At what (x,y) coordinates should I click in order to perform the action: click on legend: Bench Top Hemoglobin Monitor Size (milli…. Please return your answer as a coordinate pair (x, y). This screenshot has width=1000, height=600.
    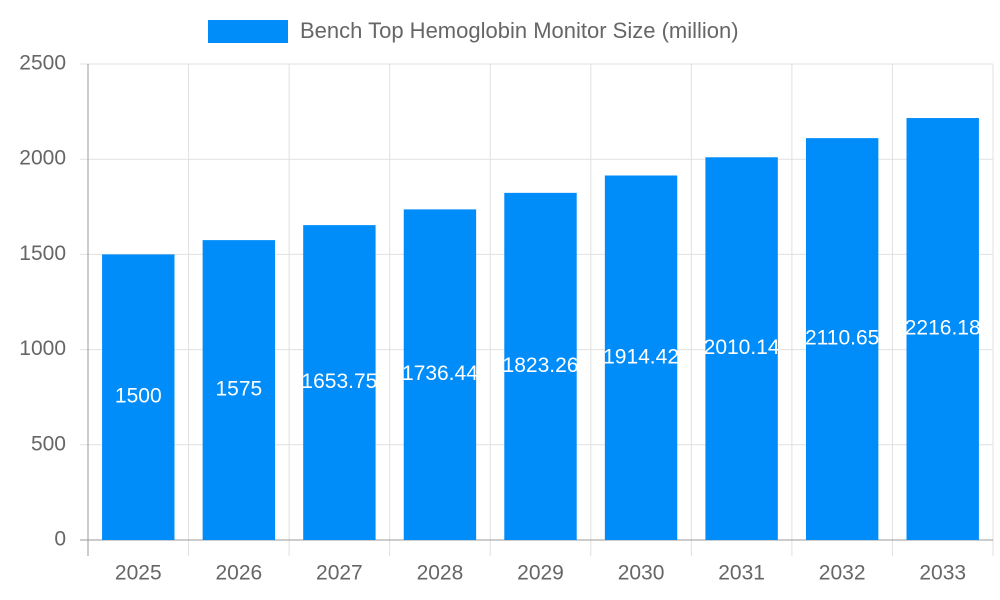
    Looking at the image, I should click on (473, 30).